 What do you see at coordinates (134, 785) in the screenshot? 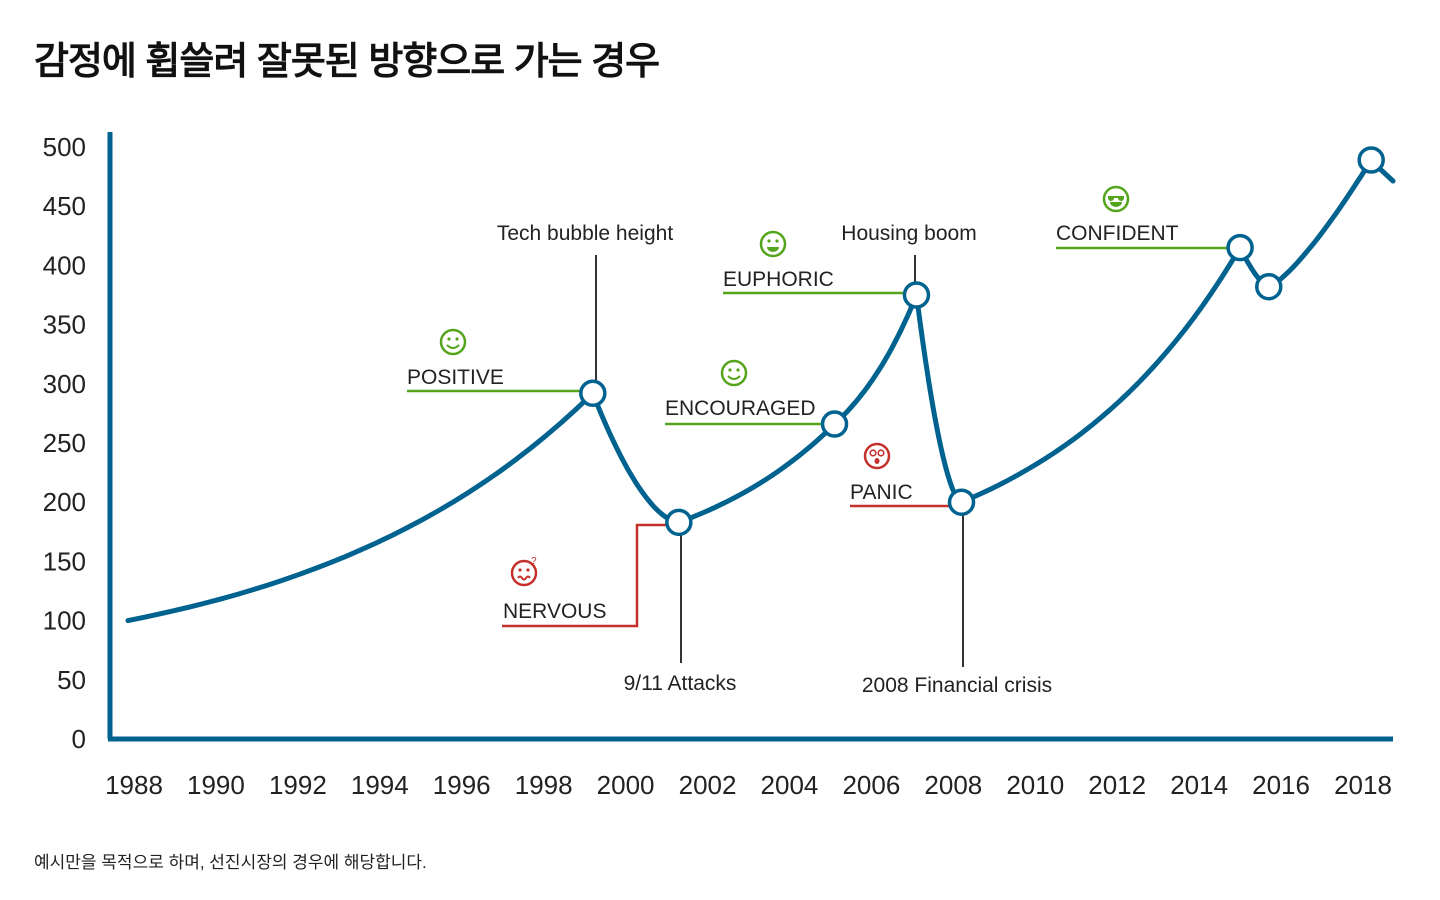
I see `x-tick-label: 1988` at bounding box center [134, 785].